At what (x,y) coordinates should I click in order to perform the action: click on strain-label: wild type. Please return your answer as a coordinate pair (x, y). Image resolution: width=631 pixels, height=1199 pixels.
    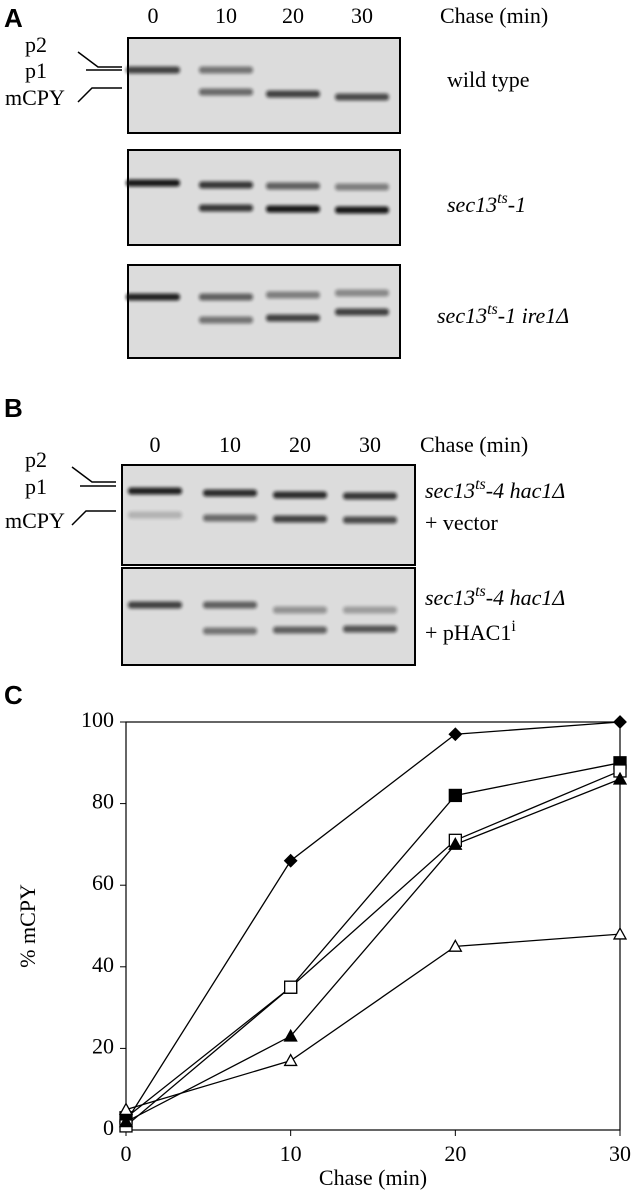
    Looking at the image, I should click on (488, 79).